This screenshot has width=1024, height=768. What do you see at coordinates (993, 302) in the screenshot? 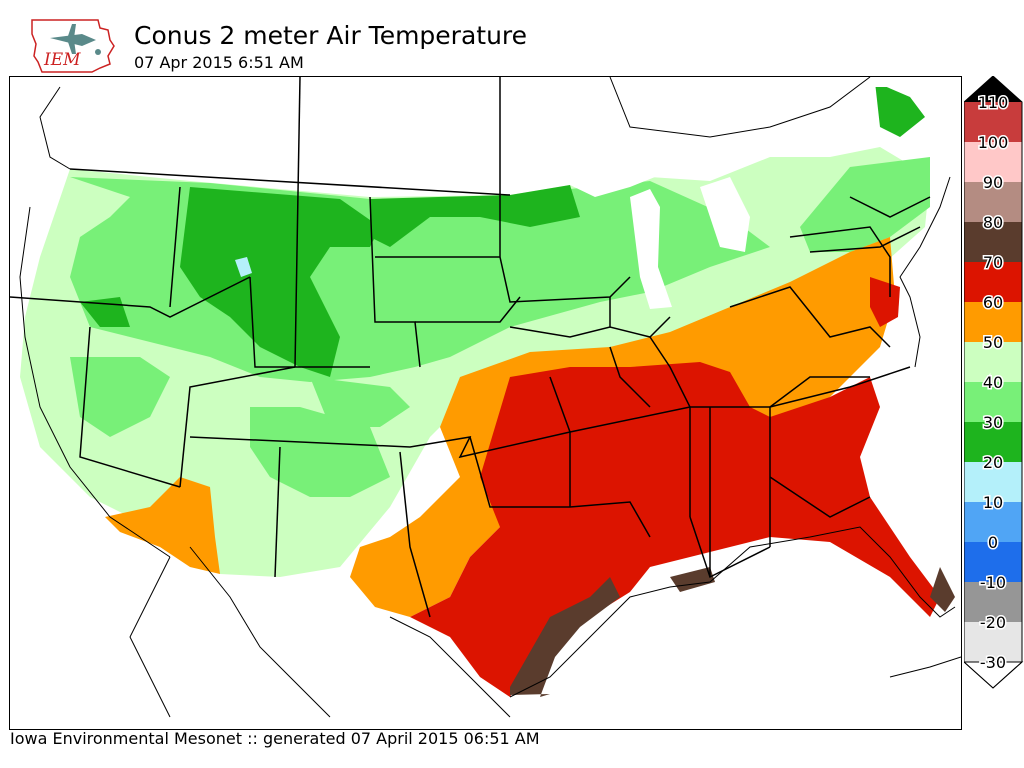
I see `colorbar-tick-label: 60` at bounding box center [993, 302].